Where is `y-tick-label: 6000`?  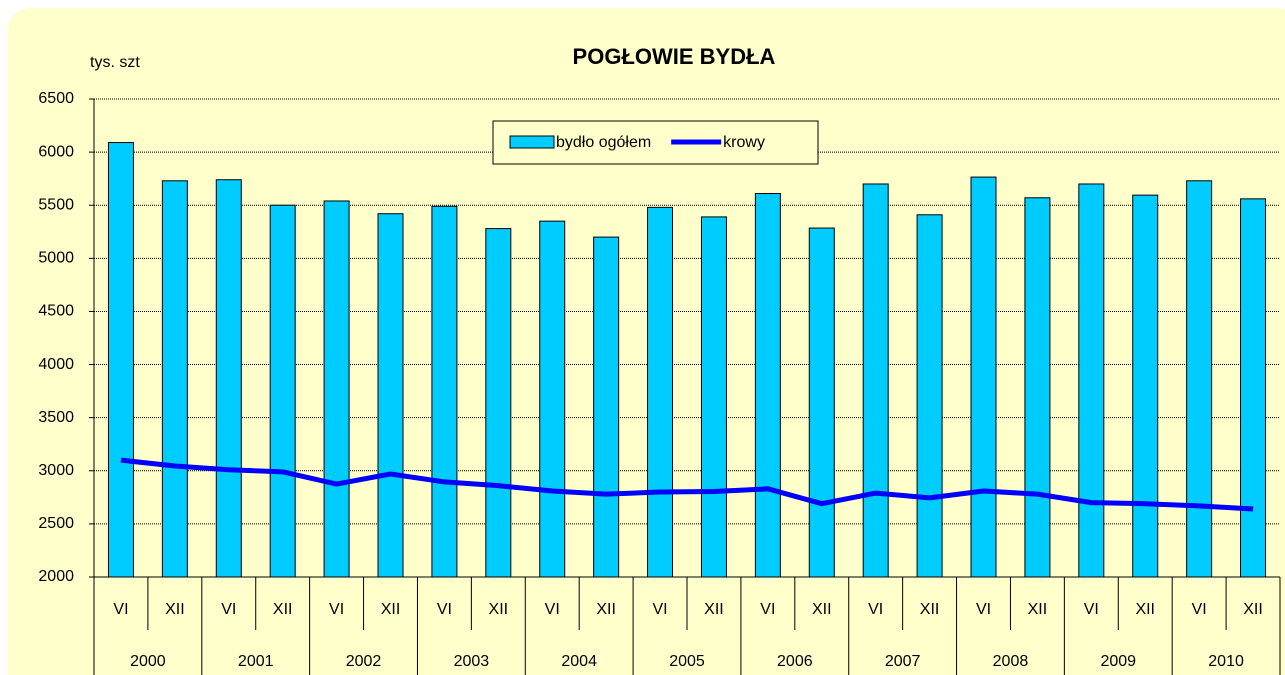
y-tick-label: 6000 is located at coordinates (56, 151).